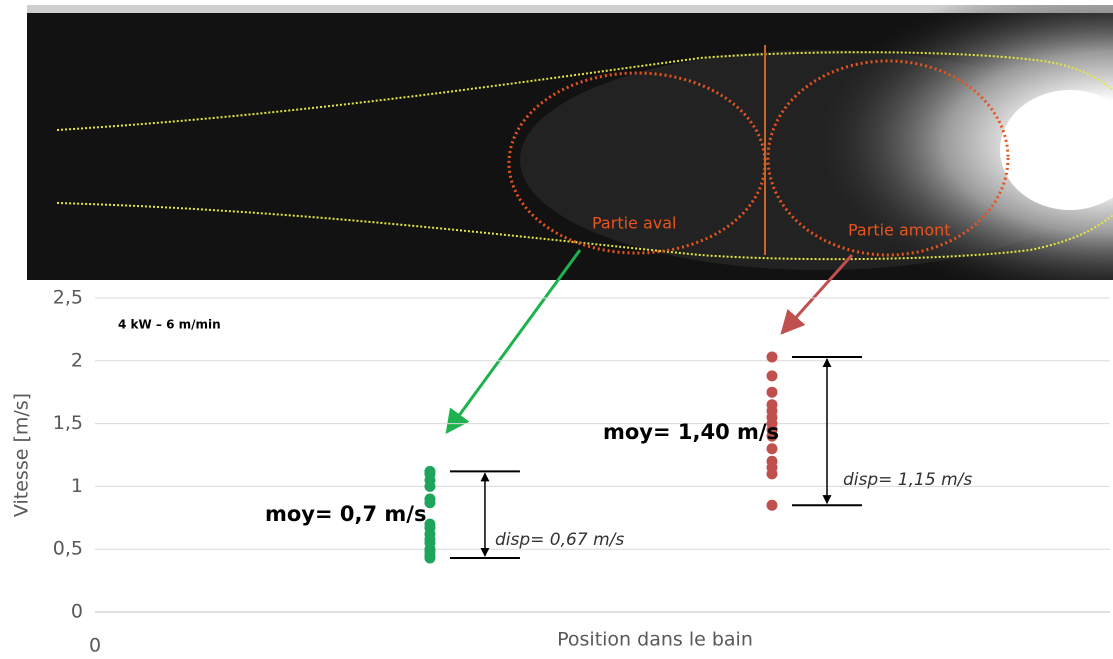  What do you see at coordinates (345, 514) in the screenshot?
I see `annotation: moy= 0,7 m/s` at bounding box center [345, 514].